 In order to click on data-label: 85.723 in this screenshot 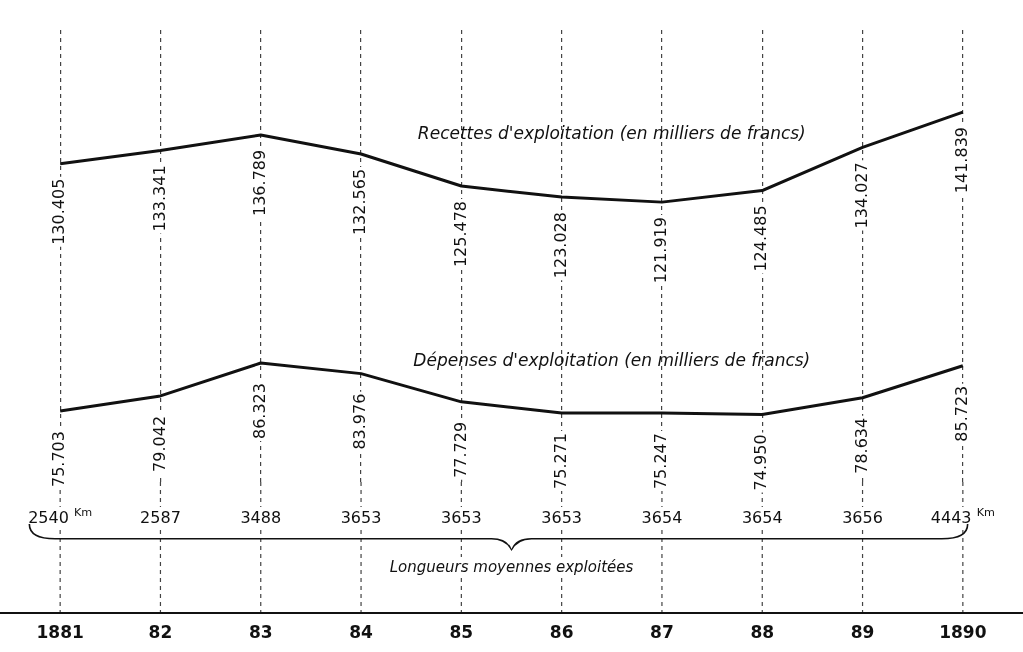, I will do `click(962, 413)`.